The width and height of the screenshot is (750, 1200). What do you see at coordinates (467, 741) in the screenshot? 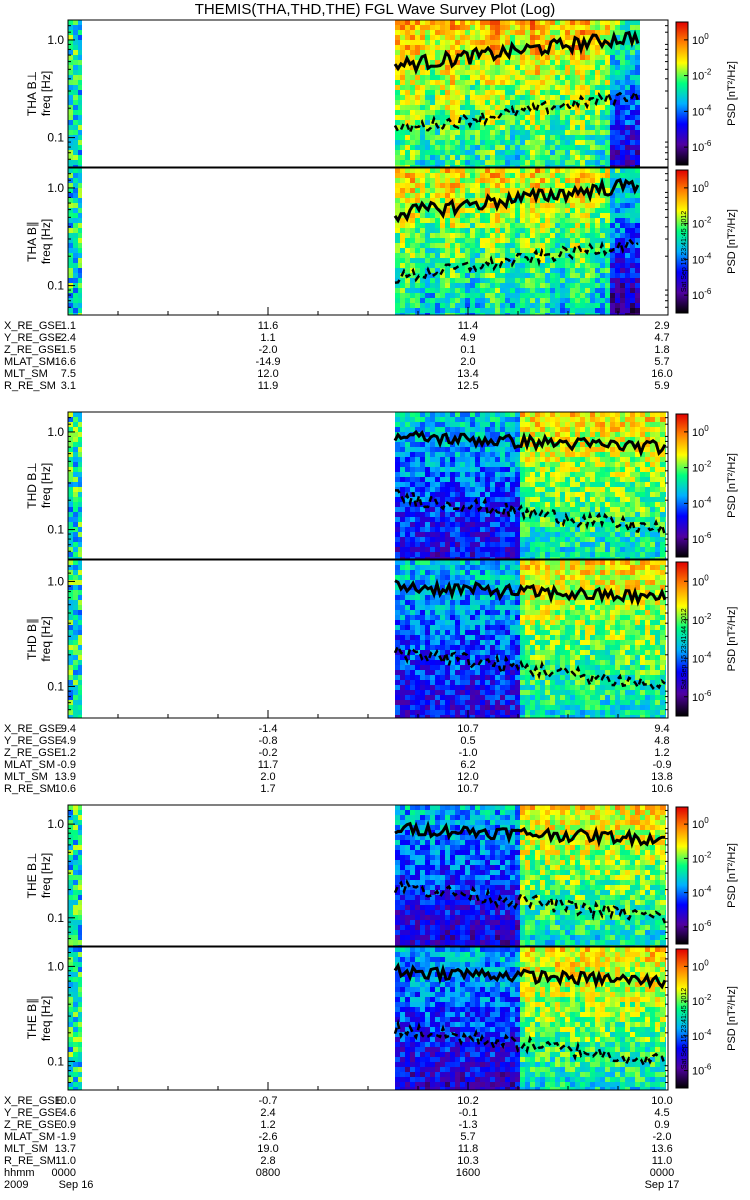
I see `ephemeris-value: 0.5` at bounding box center [467, 741].